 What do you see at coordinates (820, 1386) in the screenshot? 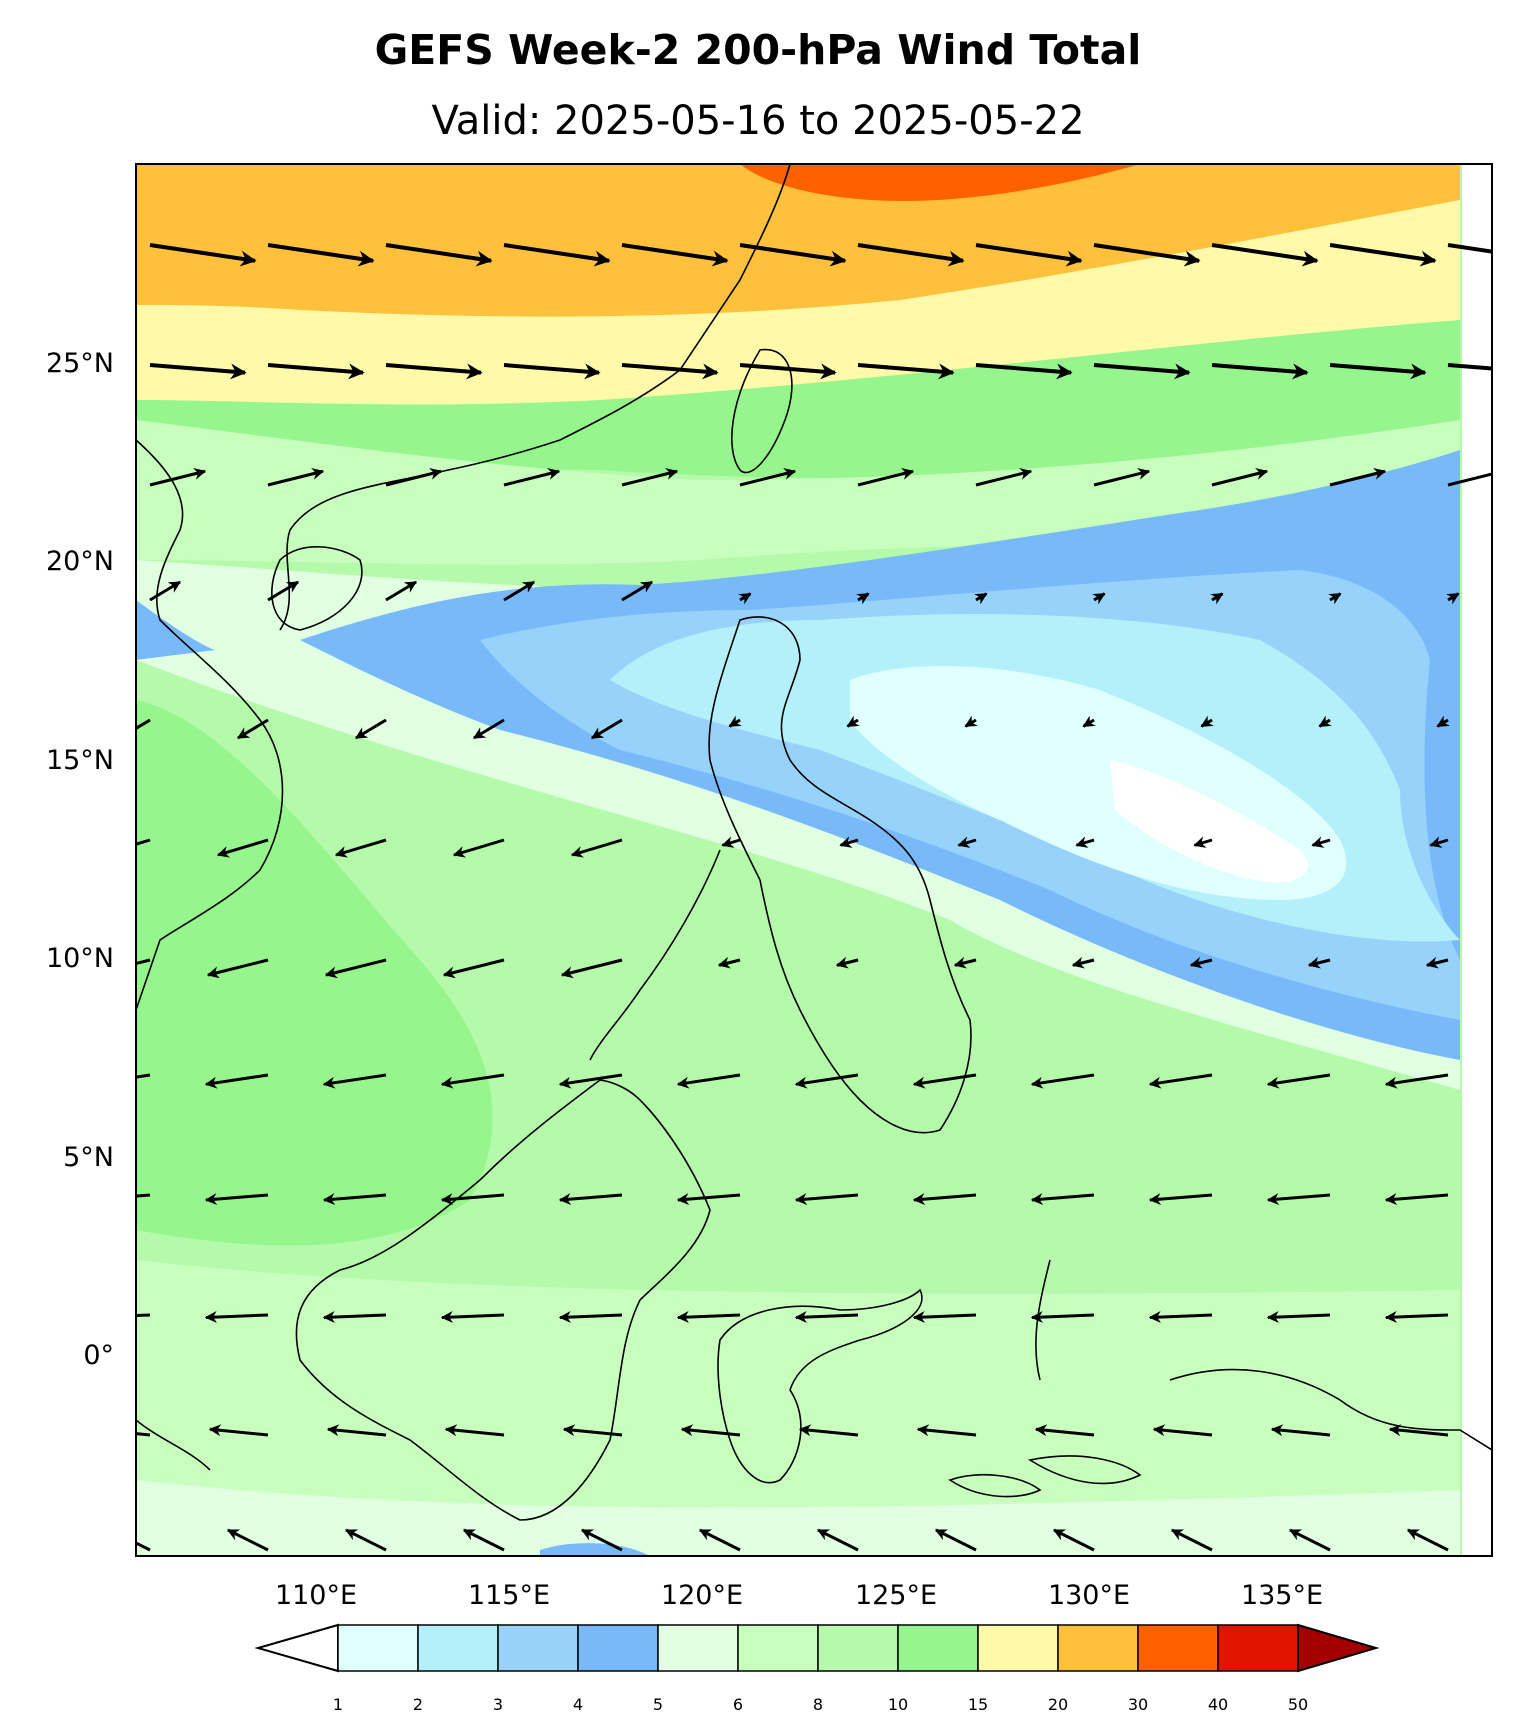
I see `sulawesi-outline` at bounding box center [820, 1386].